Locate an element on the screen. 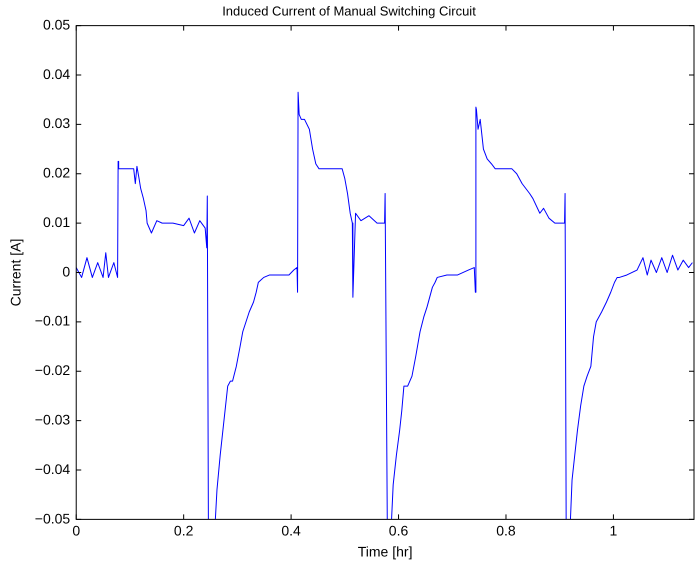  x-axis-title: Time [hr] is located at coordinates (385, 551).